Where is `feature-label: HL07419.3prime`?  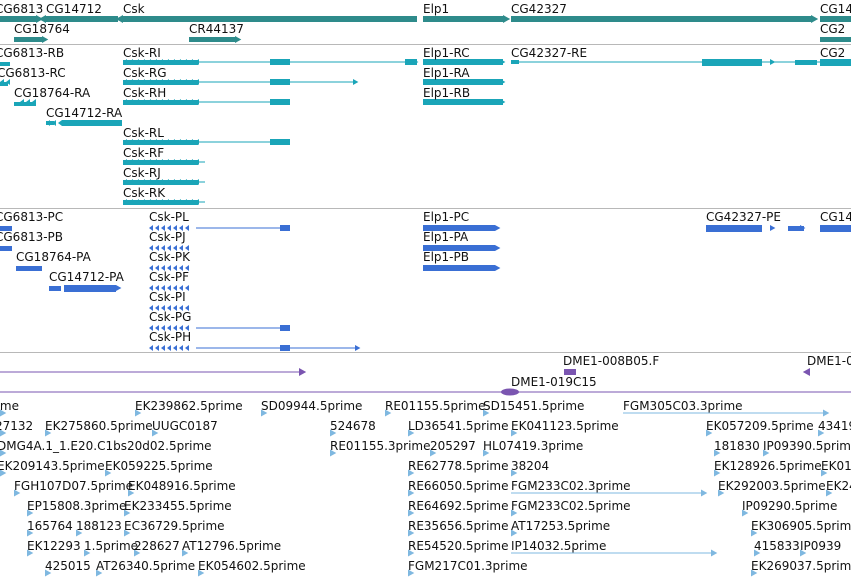 feature-label: HL07419.3prime is located at coordinates (533, 446).